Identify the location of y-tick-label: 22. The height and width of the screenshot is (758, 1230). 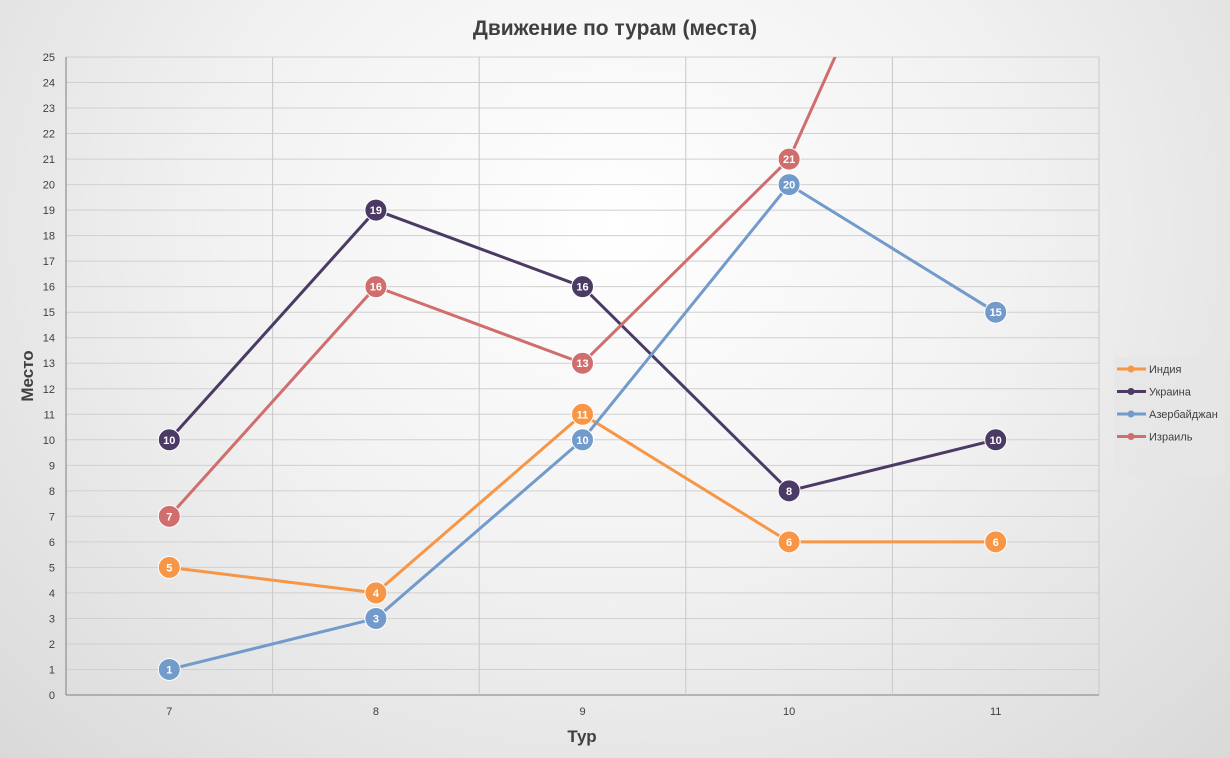
(49, 135).